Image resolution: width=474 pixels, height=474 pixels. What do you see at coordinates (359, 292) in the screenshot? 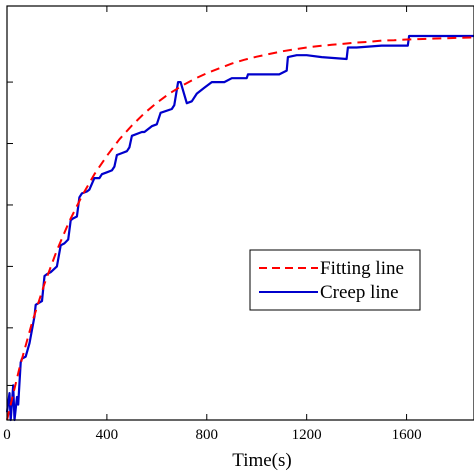
I see `legend-creep-line-label: Creep line` at bounding box center [359, 292].